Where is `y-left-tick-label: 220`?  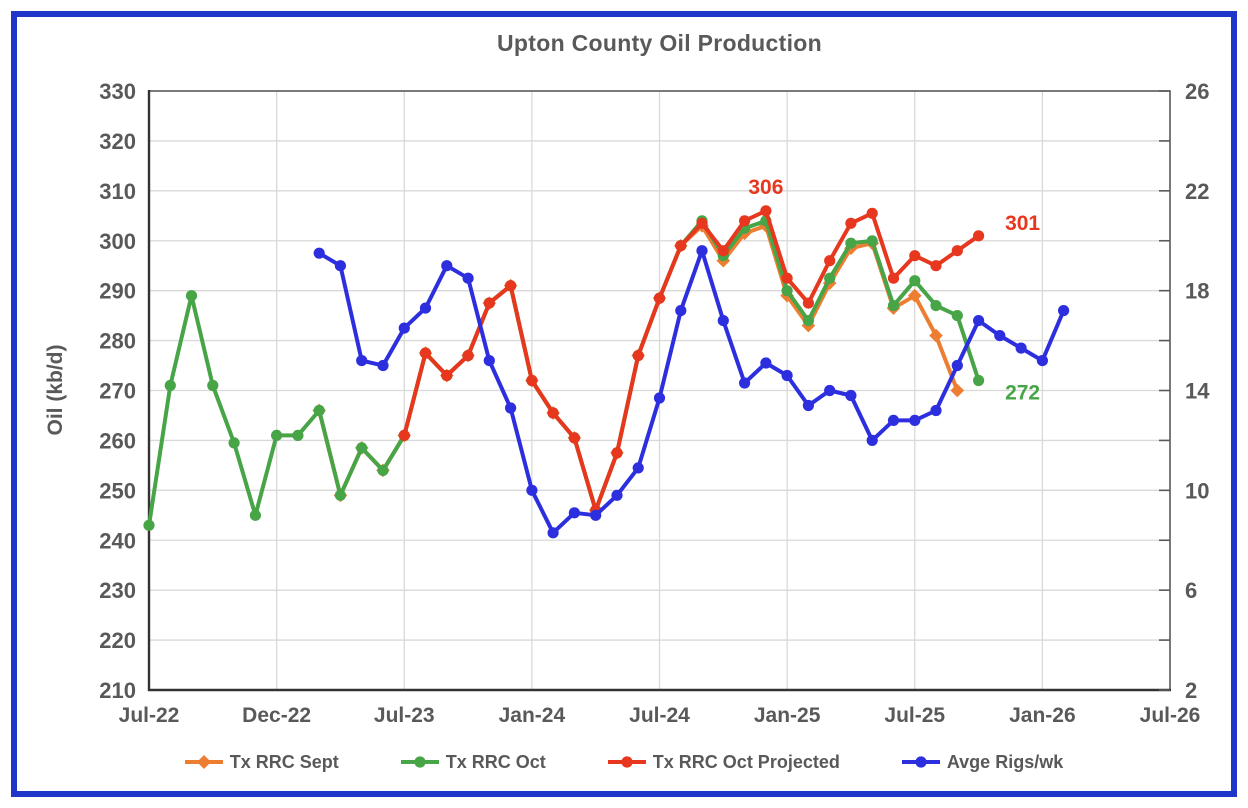 y-left-tick-label: 220 is located at coordinates (117, 640).